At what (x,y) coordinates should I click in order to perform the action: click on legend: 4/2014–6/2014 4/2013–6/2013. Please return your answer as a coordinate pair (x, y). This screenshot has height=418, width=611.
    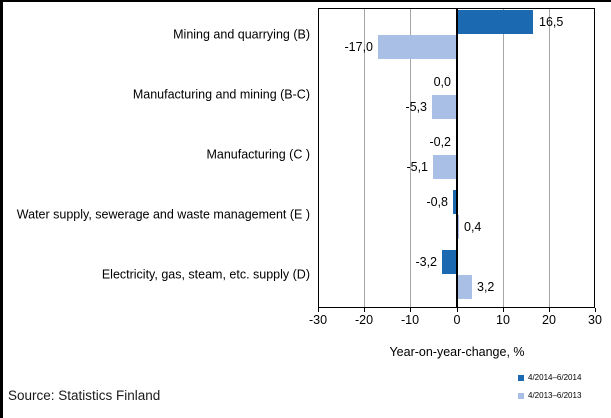
    Looking at the image, I should click on (549, 391).